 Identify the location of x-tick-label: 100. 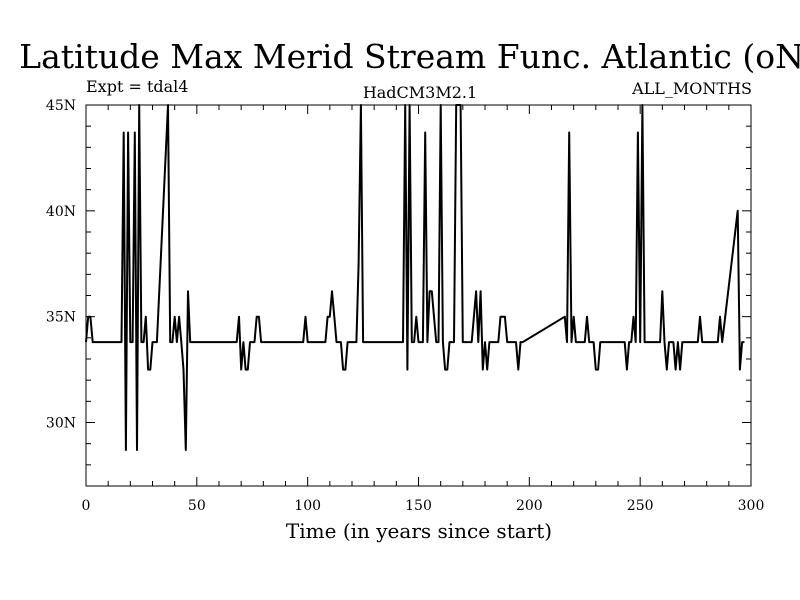
(307, 506).